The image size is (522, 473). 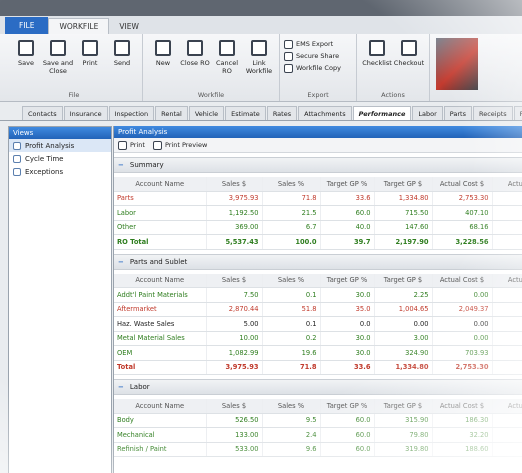 I want to click on section-header: − Parts and Sublet, so click(x=318, y=261).